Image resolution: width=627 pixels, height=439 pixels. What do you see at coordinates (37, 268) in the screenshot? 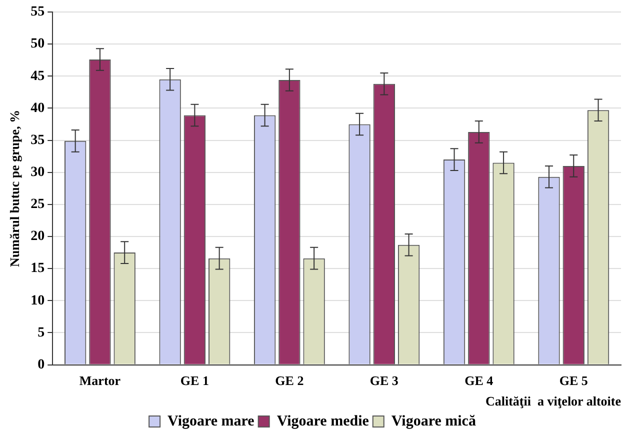
I see `y-tick-label: 15` at bounding box center [37, 268].